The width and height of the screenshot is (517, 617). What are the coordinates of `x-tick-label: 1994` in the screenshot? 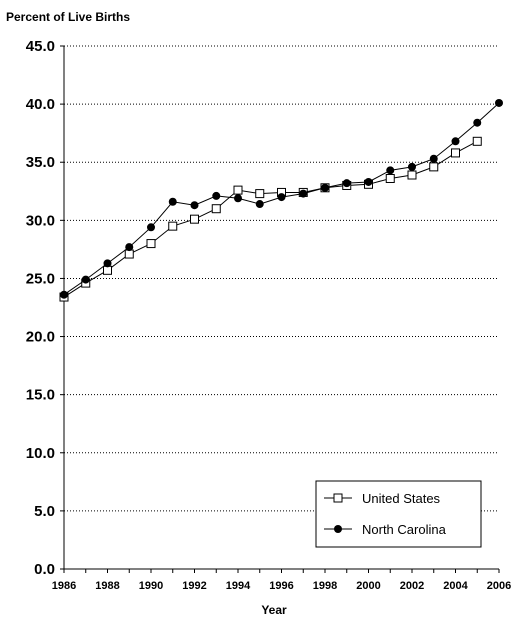 It's located at (238, 586).